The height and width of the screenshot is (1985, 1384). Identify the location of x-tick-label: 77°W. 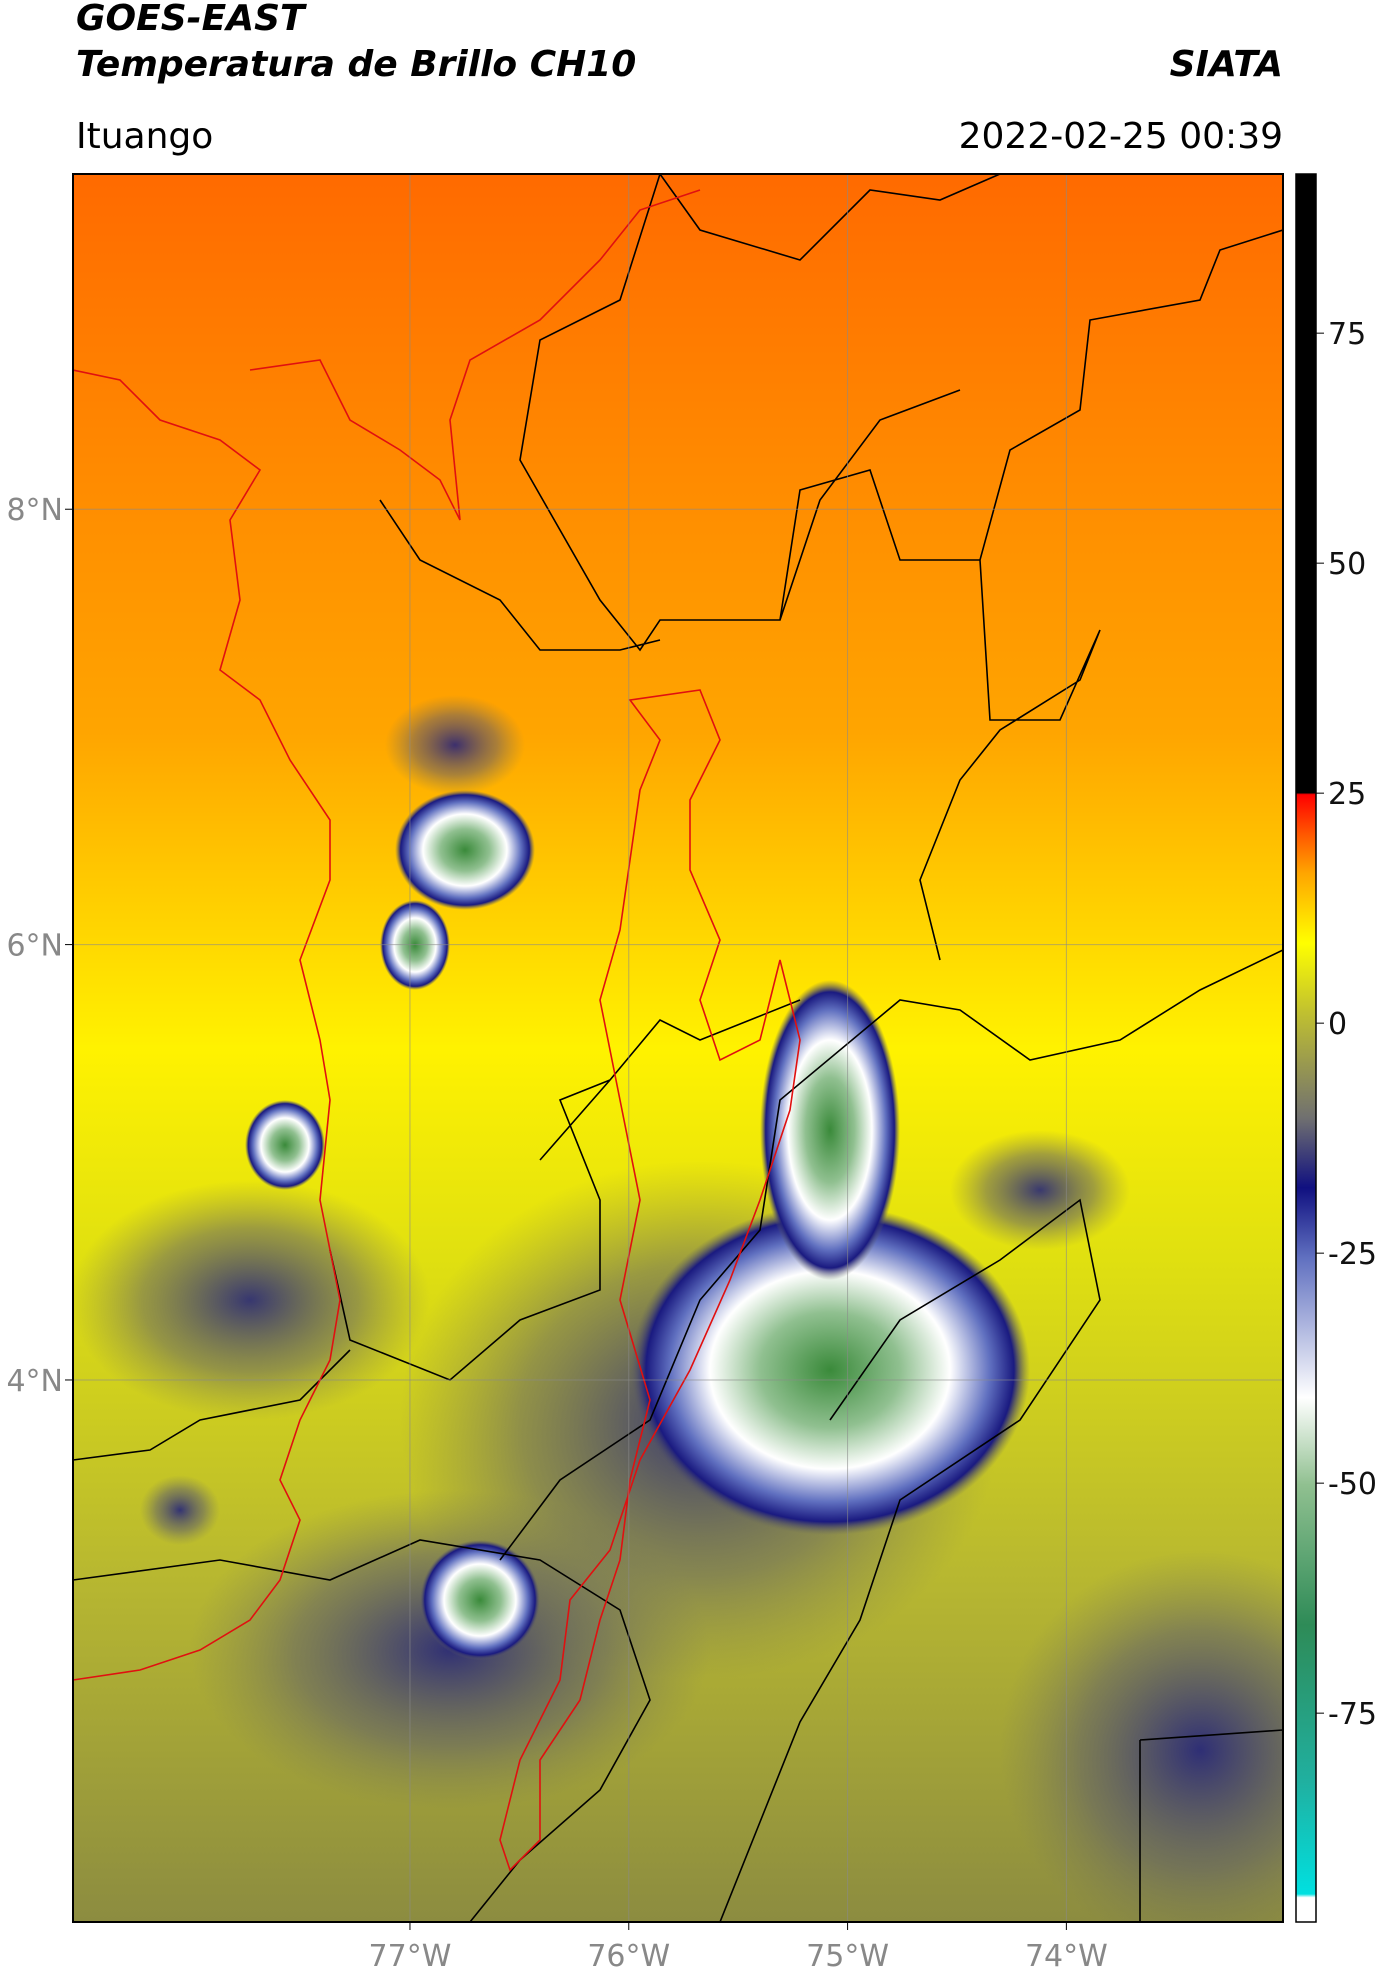
(410, 1956).